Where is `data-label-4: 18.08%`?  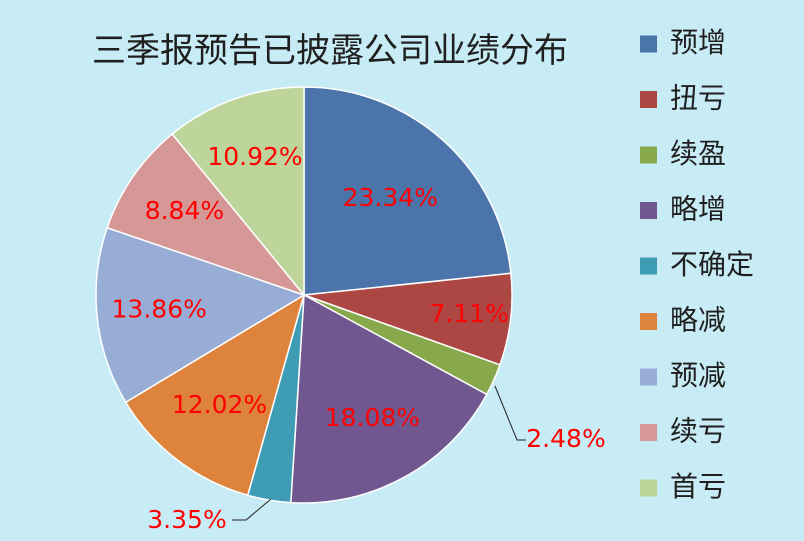
data-label-4: 18.08% is located at coordinates (372, 417).